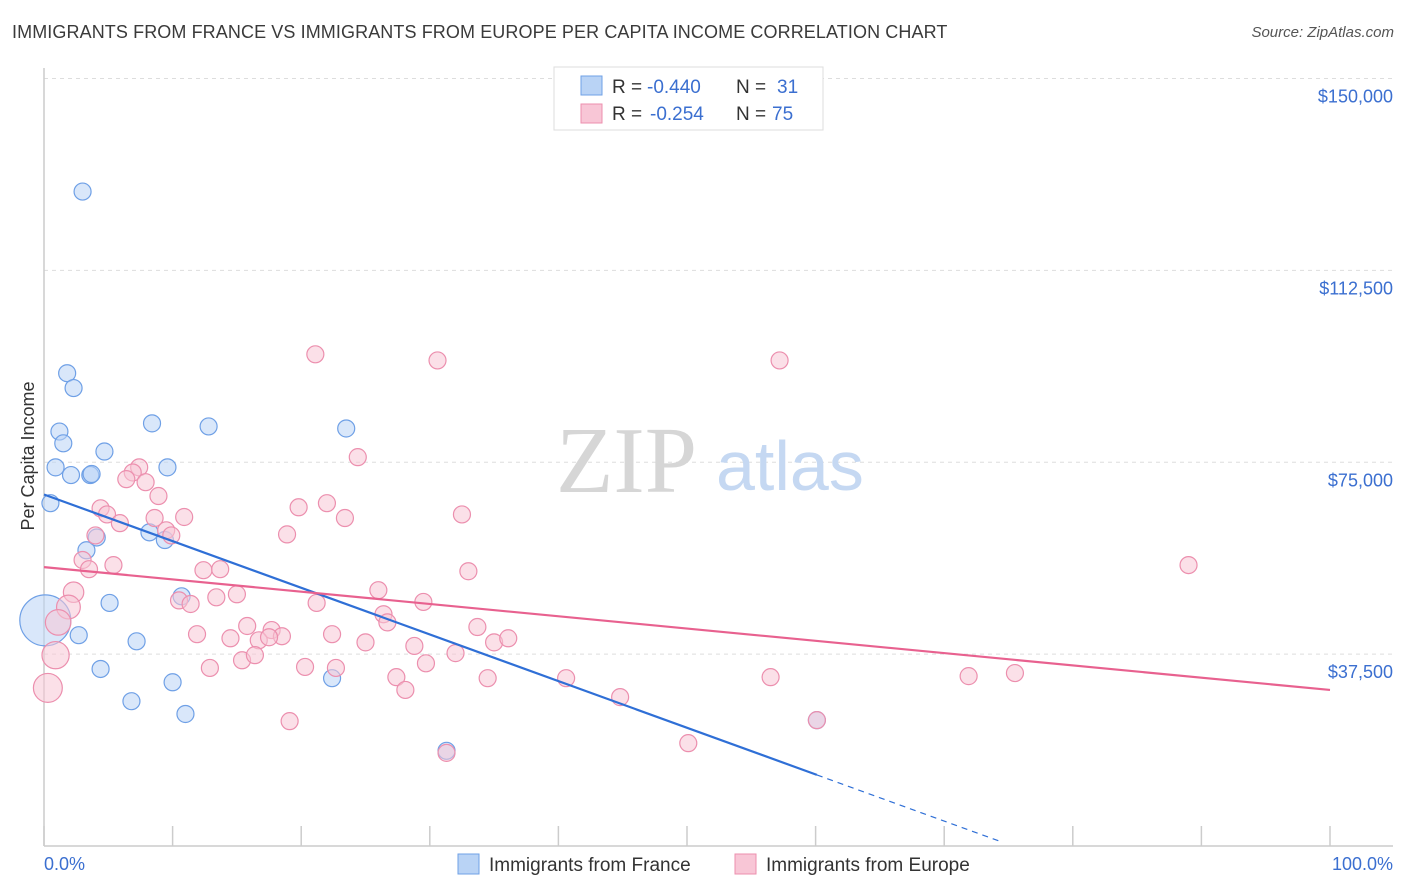 Image resolution: width=1406 pixels, height=892 pixels. What do you see at coordinates (1355, 385) in the screenshot?
I see `y-tick-labels: $37,500 $75,000 $112,500 $150,000` at bounding box center [1355, 385].